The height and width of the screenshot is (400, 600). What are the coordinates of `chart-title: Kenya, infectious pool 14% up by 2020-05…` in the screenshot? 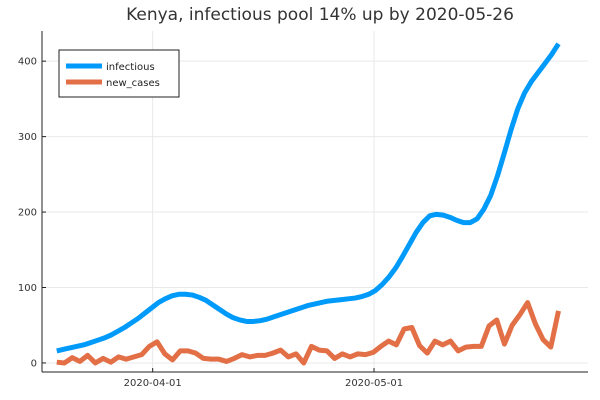 It's located at (320, 15).